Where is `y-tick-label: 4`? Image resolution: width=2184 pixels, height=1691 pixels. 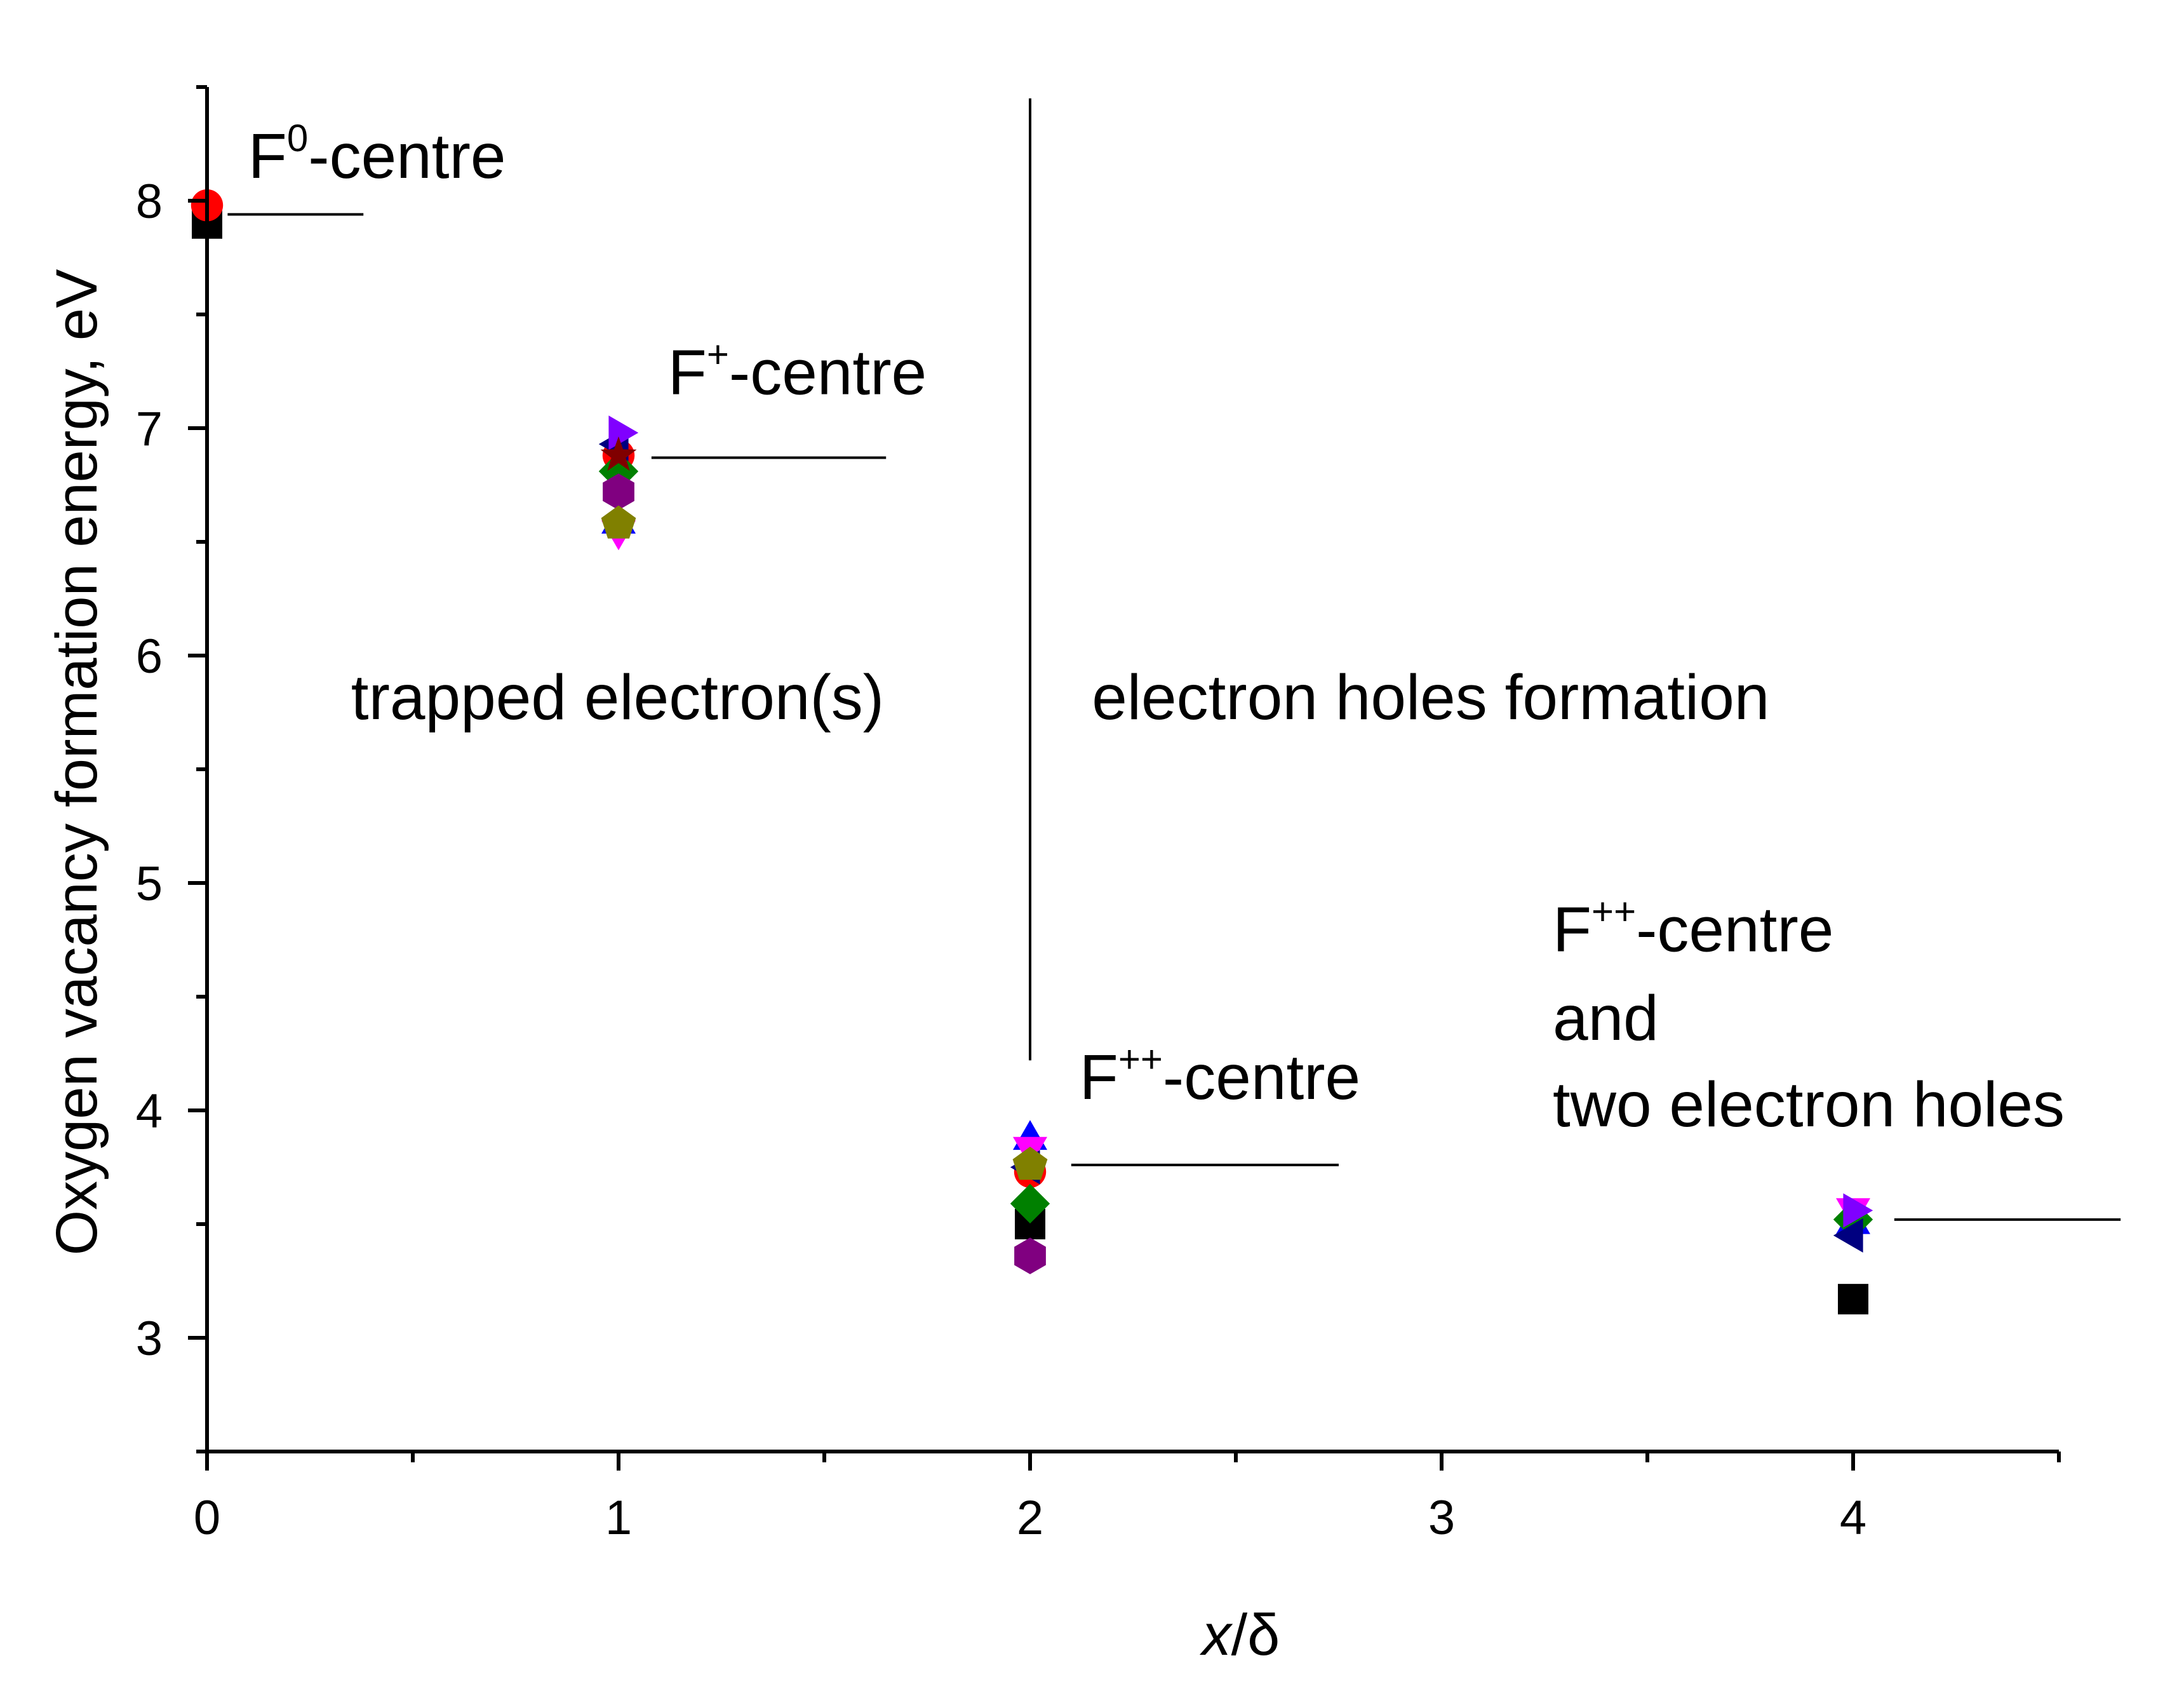 y-tick-label: 4 is located at coordinates (149, 1111).